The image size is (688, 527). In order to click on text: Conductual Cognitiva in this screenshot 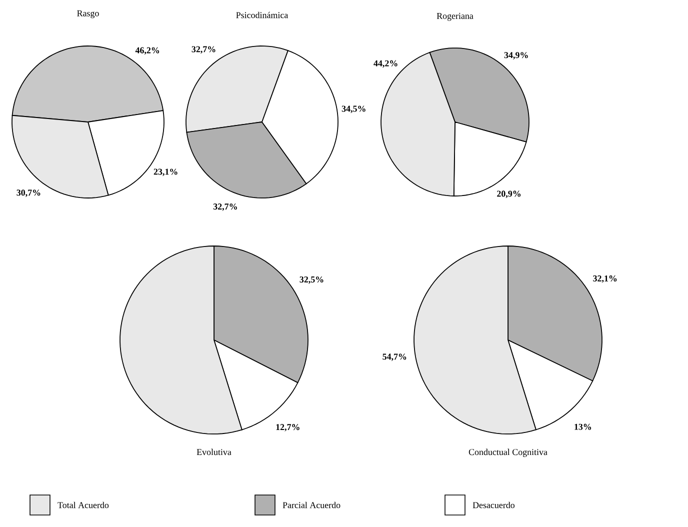, I will do `click(508, 452)`.